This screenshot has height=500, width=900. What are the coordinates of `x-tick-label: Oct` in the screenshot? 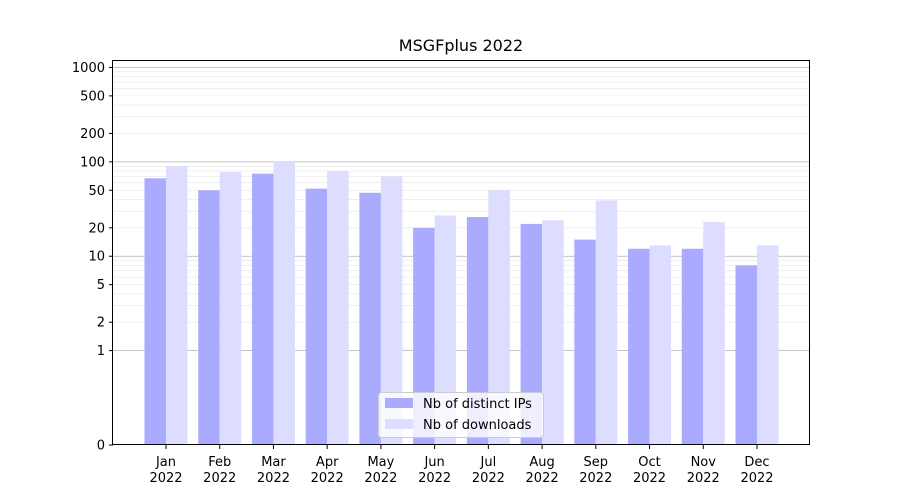 It's located at (649, 462).